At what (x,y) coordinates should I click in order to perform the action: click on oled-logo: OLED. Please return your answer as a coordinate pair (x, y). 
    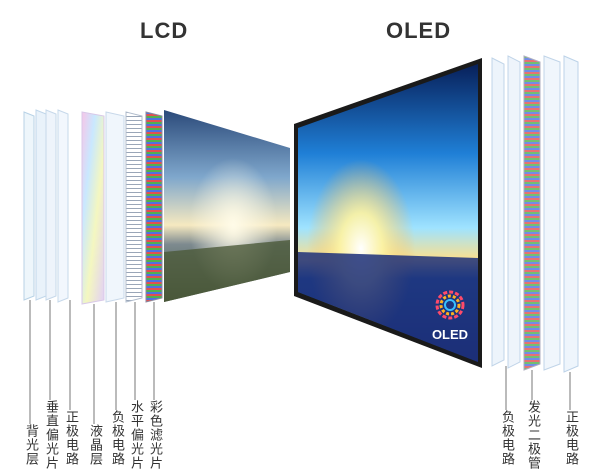
    Looking at the image, I should click on (450, 316).